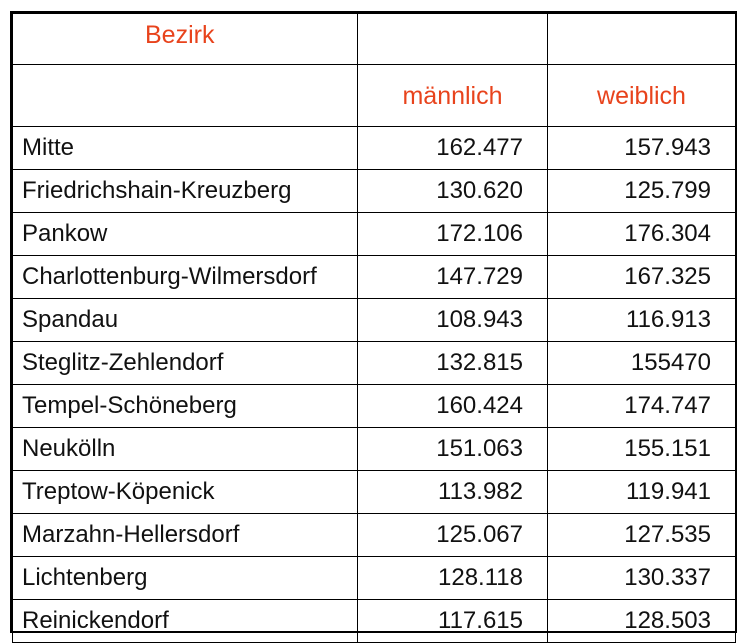 The image size is (750, 644). Describe the element at coordinates (185, 621) in the screenshot. I see `district-cell: Reinickendorf` at that location.